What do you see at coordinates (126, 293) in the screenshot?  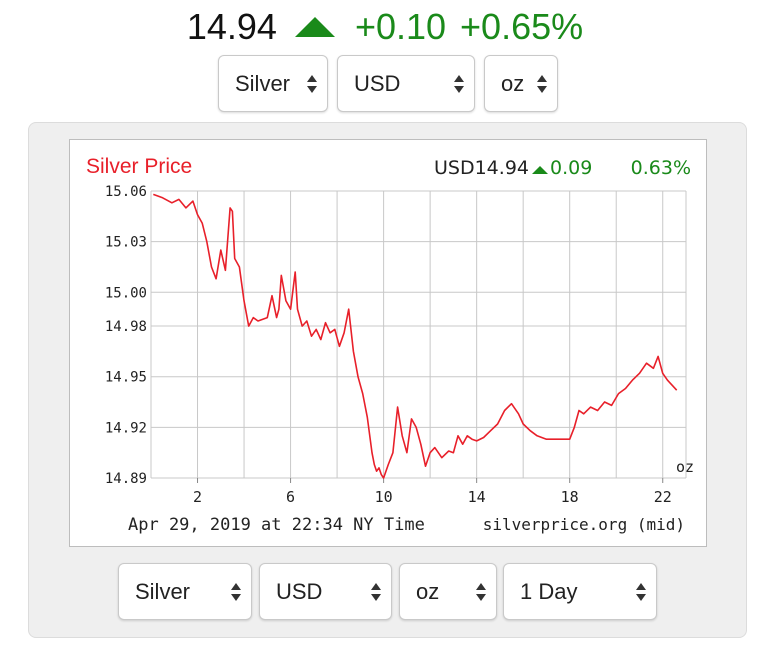 I see `y-tick-label: 15.00` at bounding box center [126, 293].